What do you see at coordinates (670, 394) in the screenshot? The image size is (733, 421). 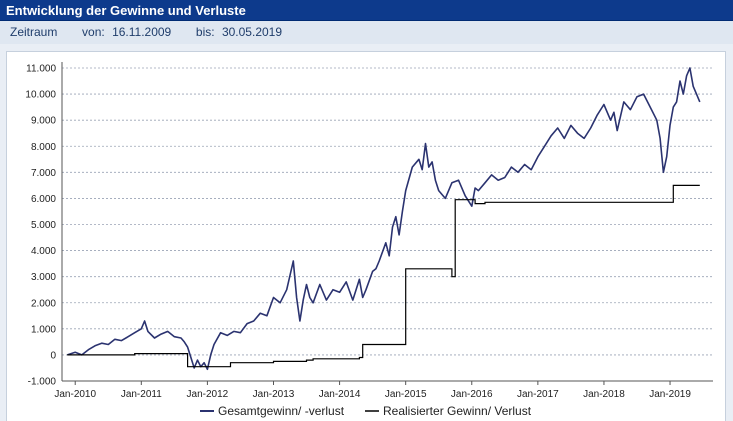 I see `x-tick-label: Jan-2019` at bounding box center [670, 394].